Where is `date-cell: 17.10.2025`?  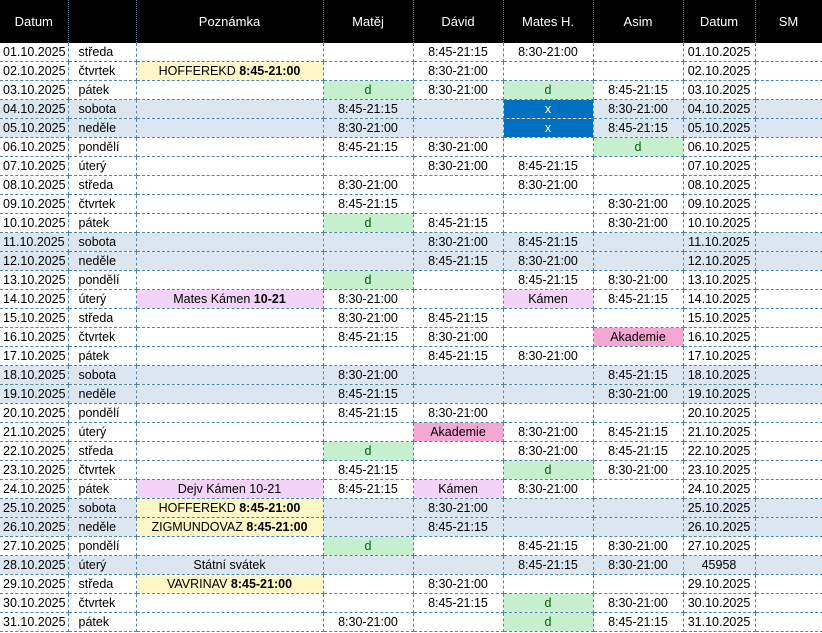
date-cell: 17.10.2025 is located at coordinates (34, 356).